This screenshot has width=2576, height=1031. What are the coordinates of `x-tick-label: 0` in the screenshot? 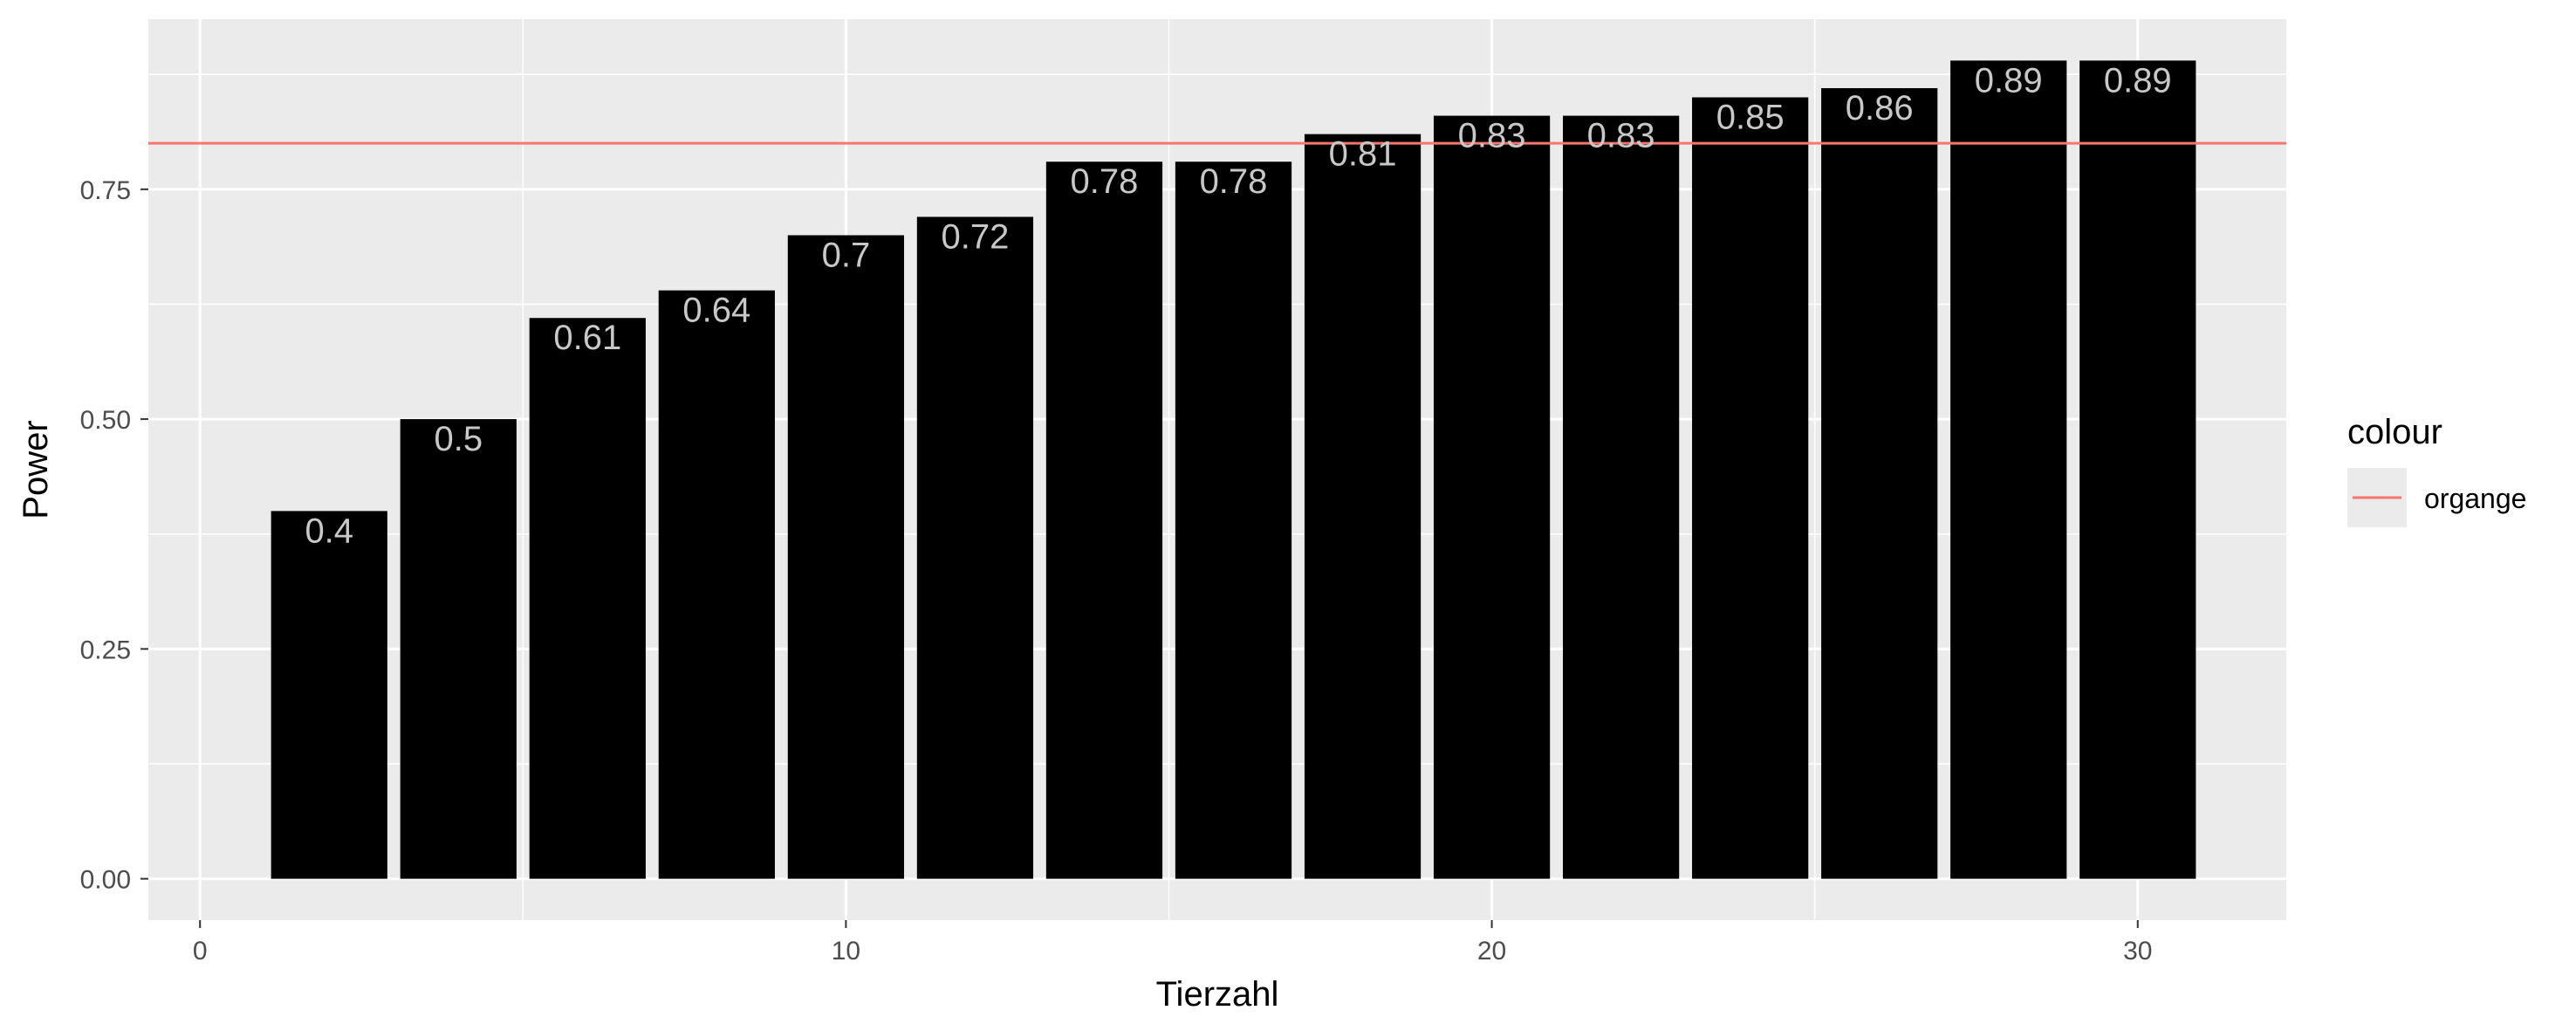 It's located at (200, 952).